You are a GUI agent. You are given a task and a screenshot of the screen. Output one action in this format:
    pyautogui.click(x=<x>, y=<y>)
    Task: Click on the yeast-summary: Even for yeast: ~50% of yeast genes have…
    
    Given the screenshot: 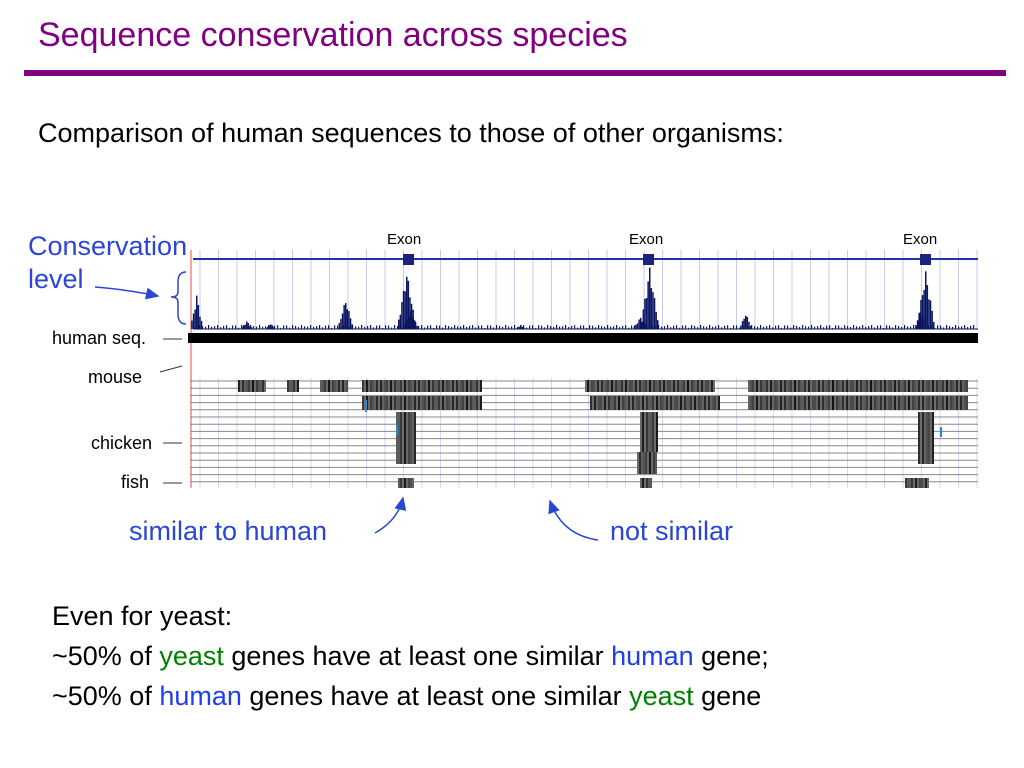 What is the action you would take?
    pyautogui.click(x=410, y=656)
    